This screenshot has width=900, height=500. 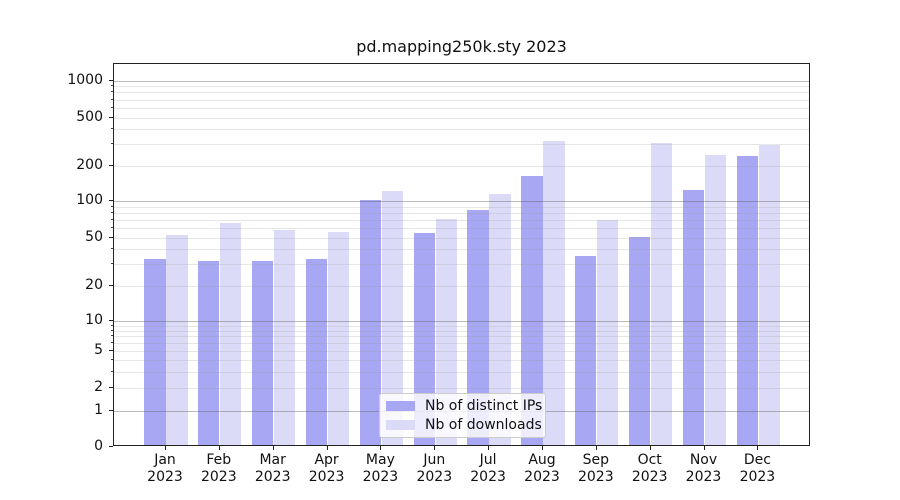 I want to click on y-tick-label-5: 5, so click(x=98, y=350).